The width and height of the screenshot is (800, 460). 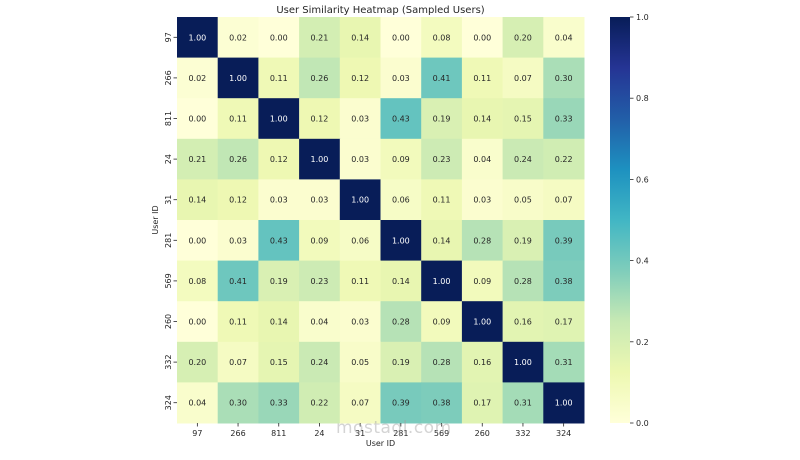 What do you see at coordinates (642, 342) in the screenshot?
I see `colorbar-tick-label: 0.2` at bounding box center [642, 342].